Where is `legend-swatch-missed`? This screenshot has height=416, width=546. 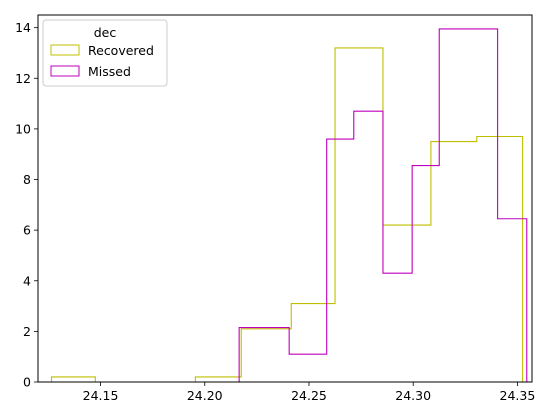 legend-swatch-missed is located at coordinates (65, 71).